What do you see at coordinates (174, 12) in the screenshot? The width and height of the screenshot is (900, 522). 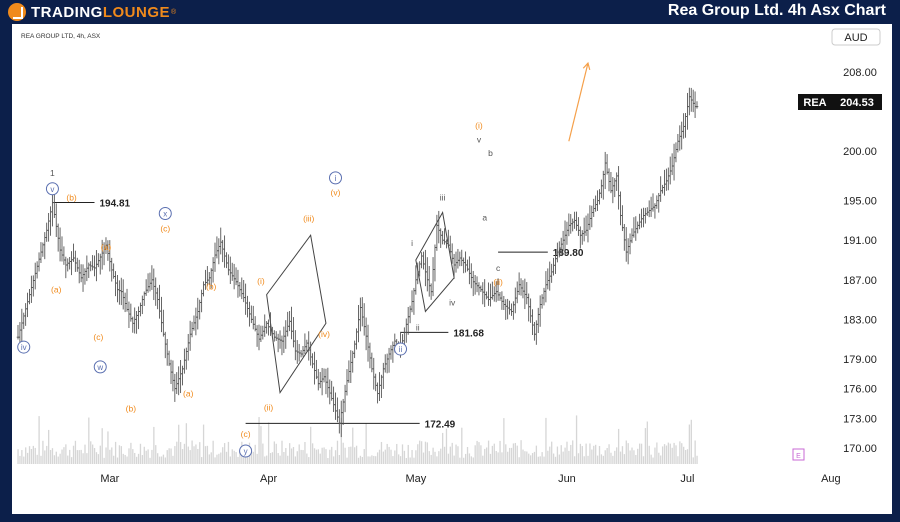 I see `logo-trademark: ®` at bounding box center [174, 12].